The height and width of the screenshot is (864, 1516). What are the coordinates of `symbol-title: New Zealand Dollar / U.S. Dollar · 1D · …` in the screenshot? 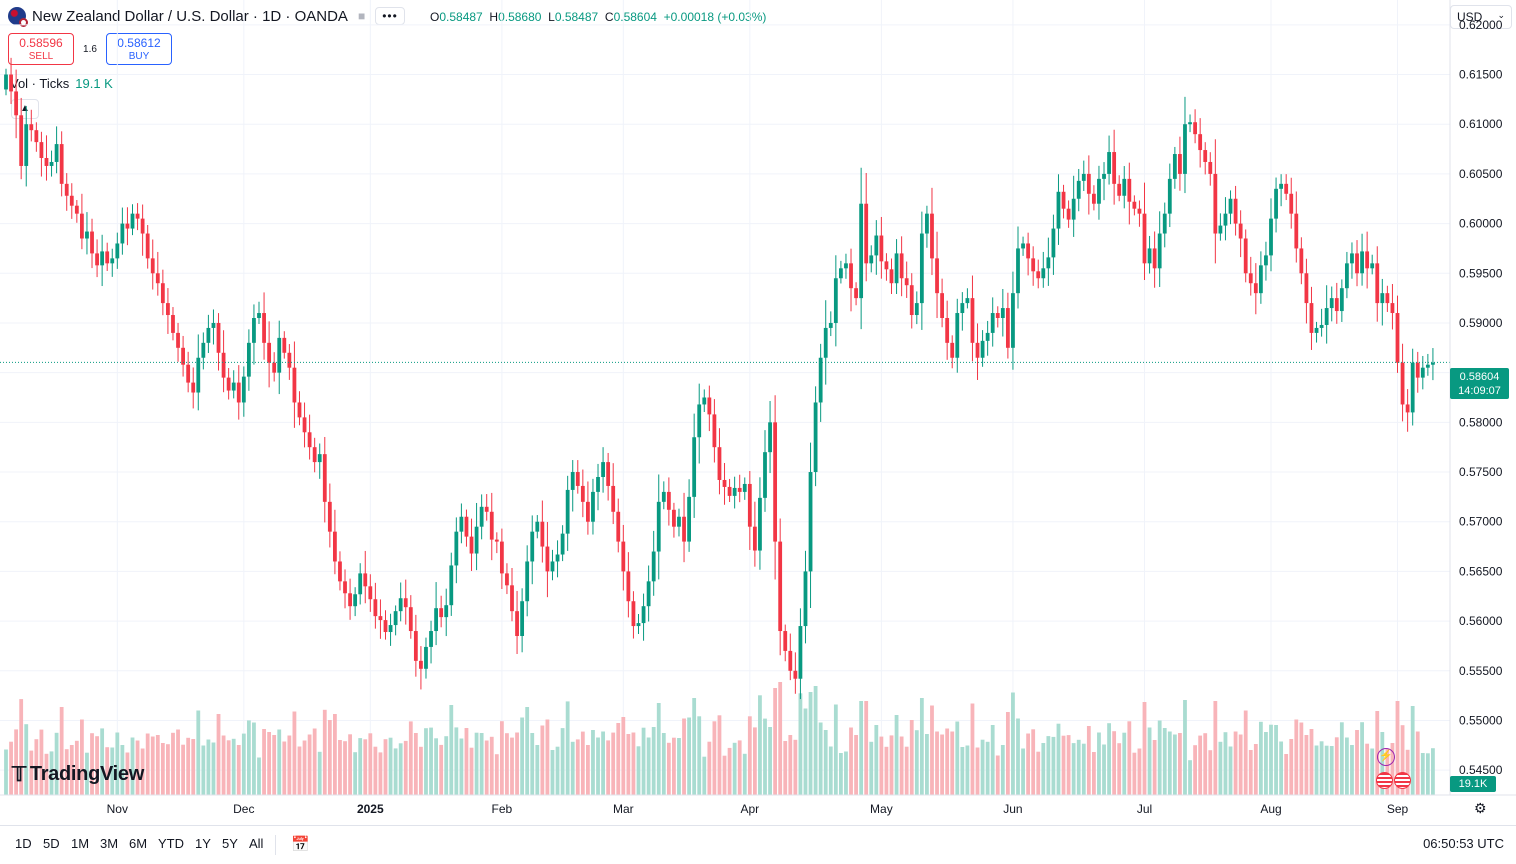 It's located at (206, 17).